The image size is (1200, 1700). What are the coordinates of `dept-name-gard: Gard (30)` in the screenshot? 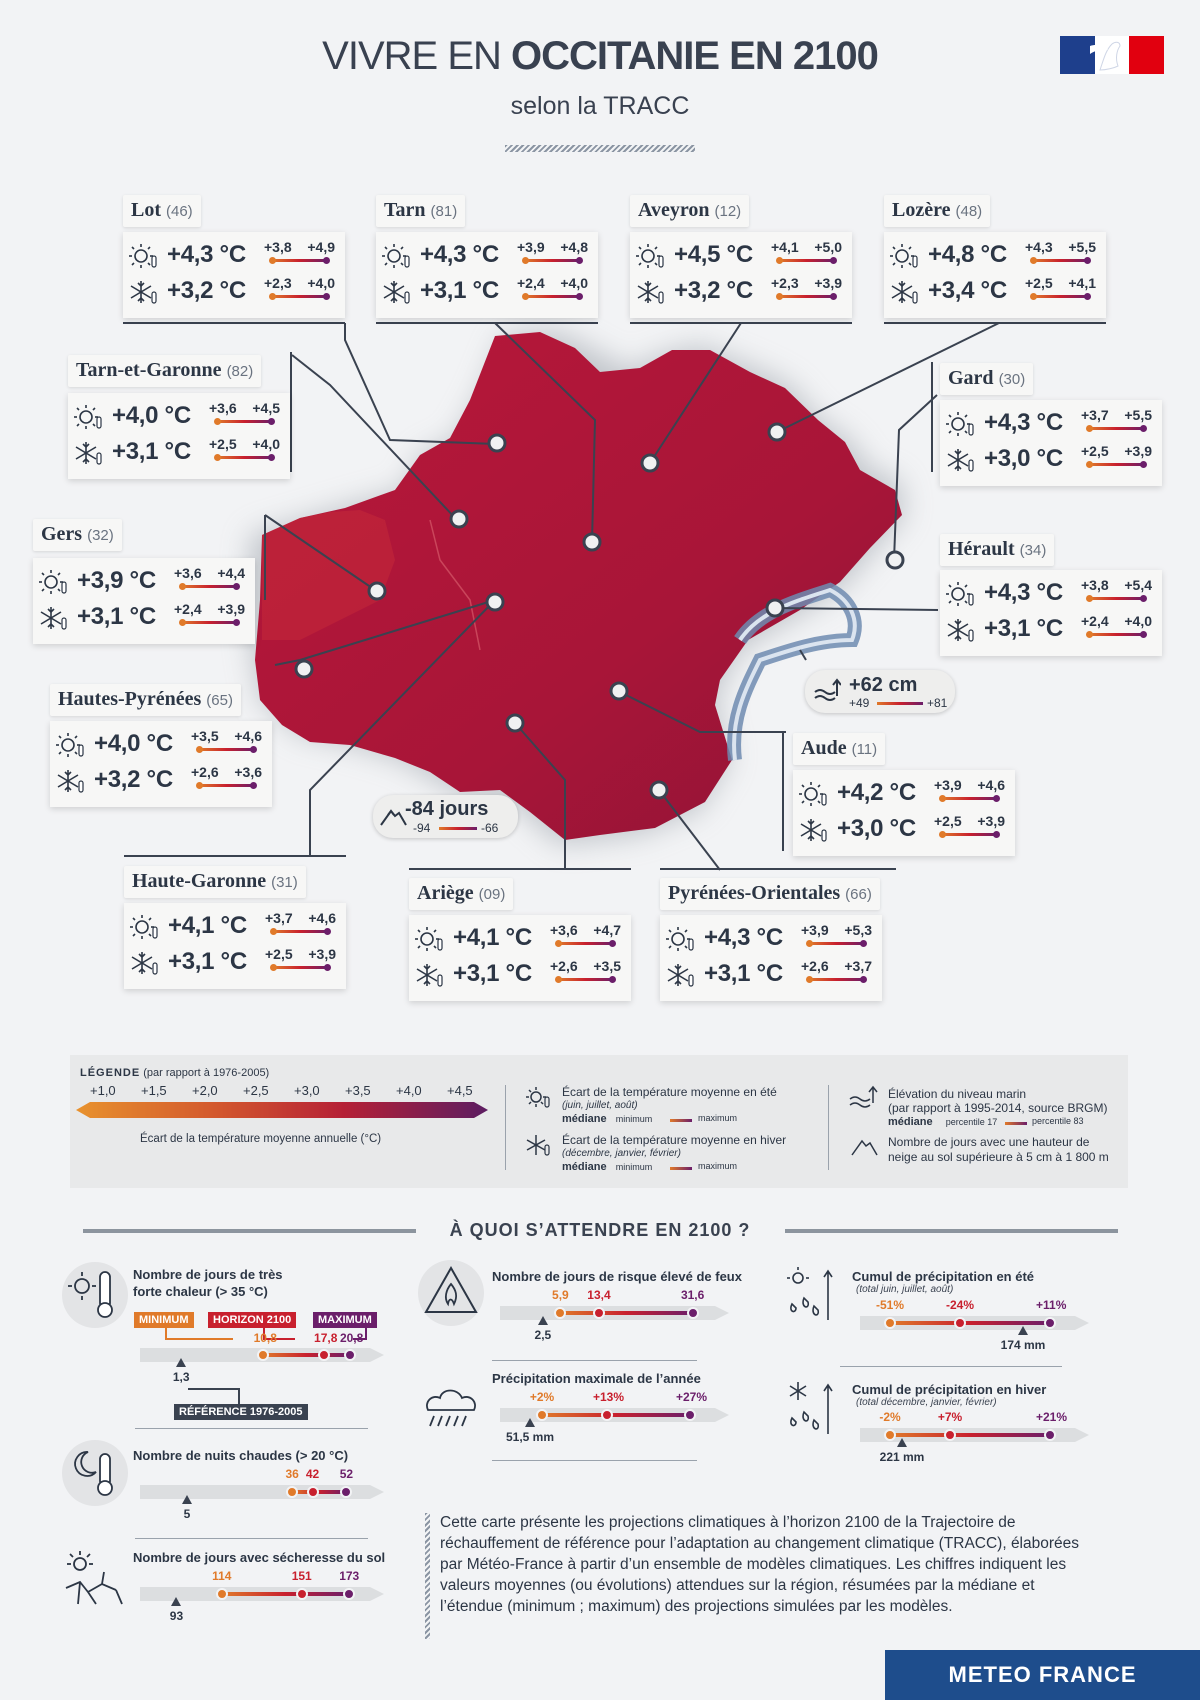 It's located at (987, 379).